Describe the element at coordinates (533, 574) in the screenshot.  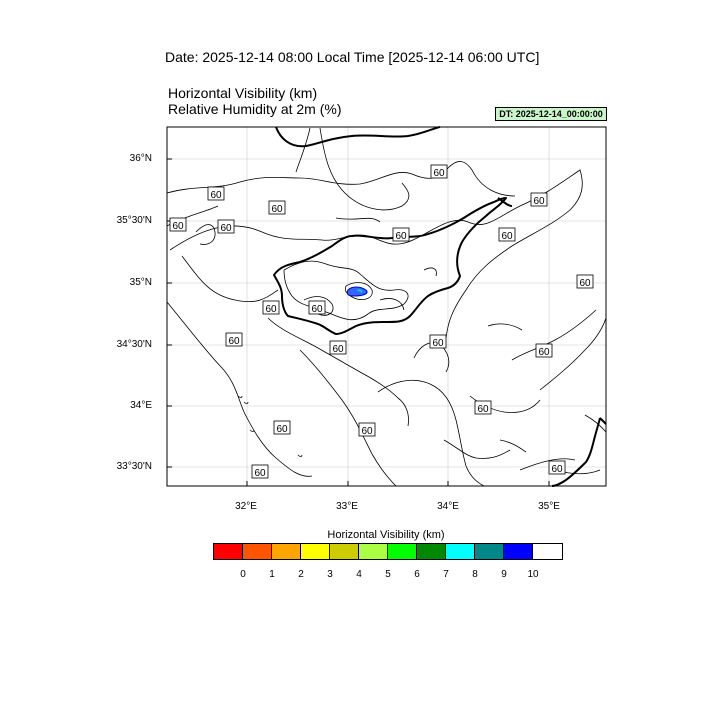
I see `colorbar-label: 10` at that location.